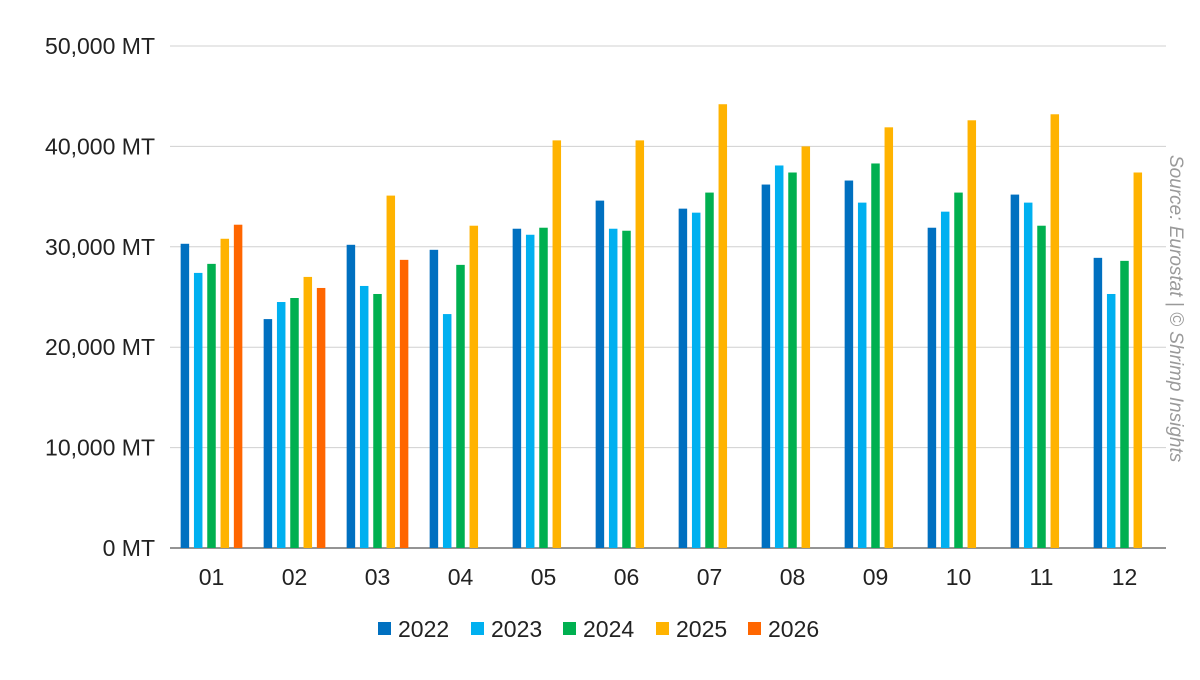 The image size is (1200, 680). What do you see at coordinates (129, 548) in the screenshot?
I see `y-tick-label: 0 MT` at bounding box center [129, 548].